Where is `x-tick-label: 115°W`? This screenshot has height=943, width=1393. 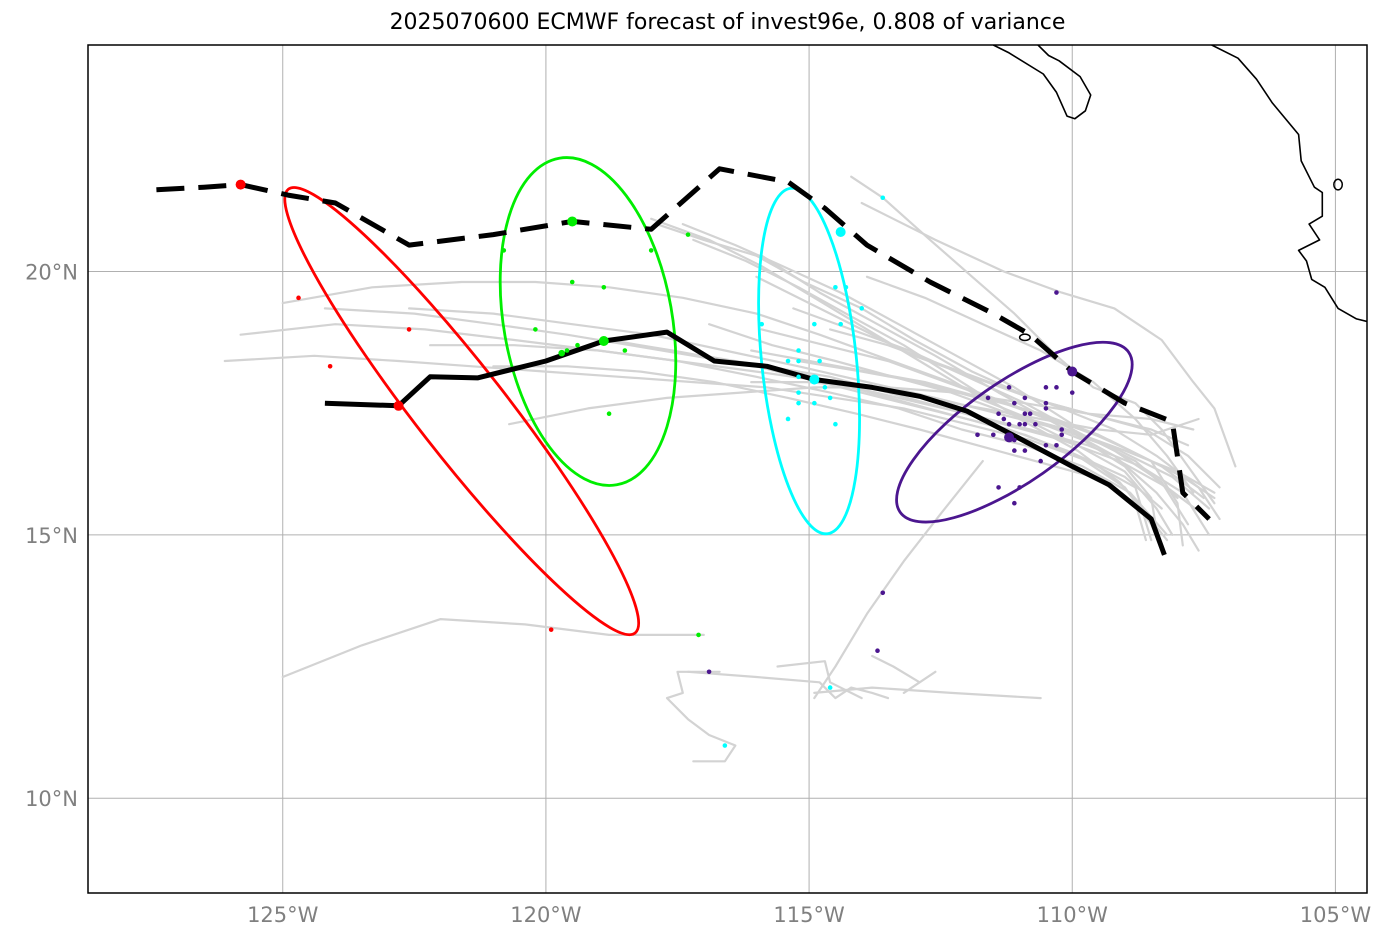
x-tick-label: 115°W is located at coordinates (809, 915).